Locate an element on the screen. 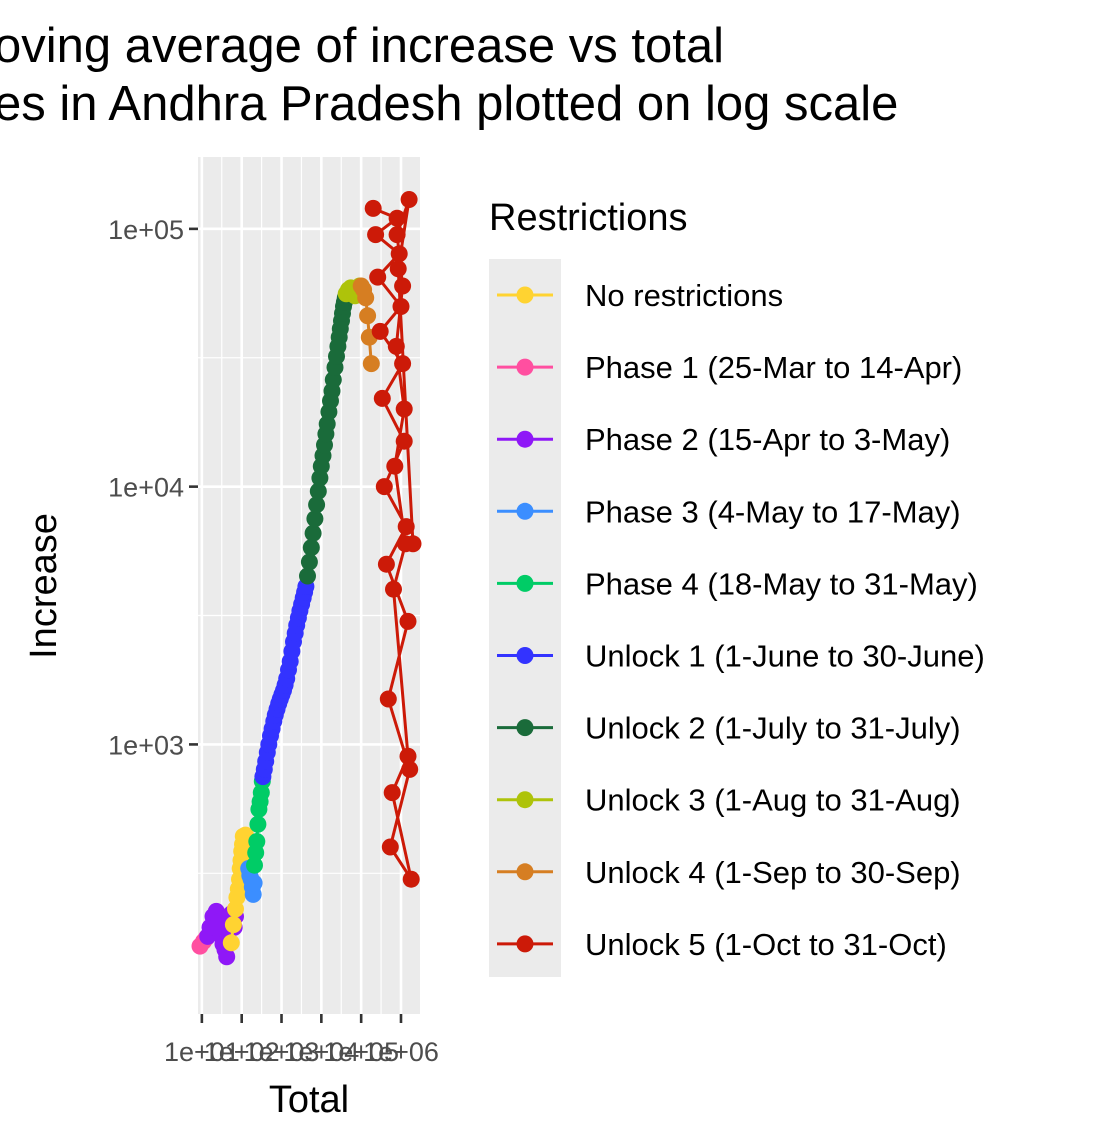  legend-entry: Phase 3 (4-May to 17-May) is located at coordinates (729, 511).